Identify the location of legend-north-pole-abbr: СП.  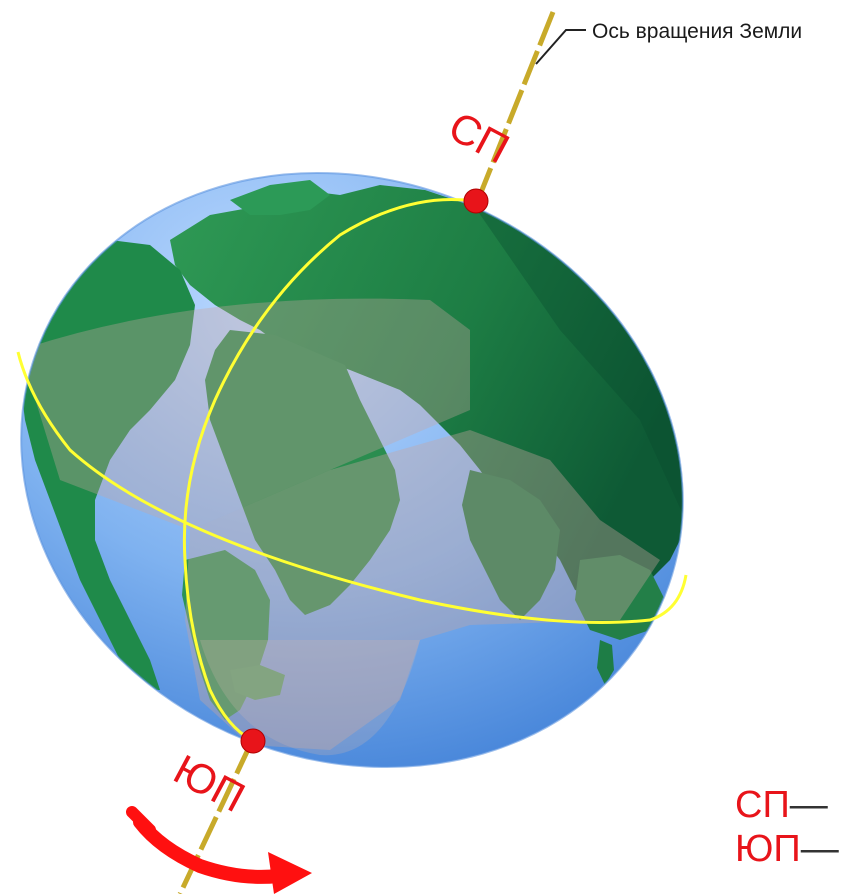
(762, 805).